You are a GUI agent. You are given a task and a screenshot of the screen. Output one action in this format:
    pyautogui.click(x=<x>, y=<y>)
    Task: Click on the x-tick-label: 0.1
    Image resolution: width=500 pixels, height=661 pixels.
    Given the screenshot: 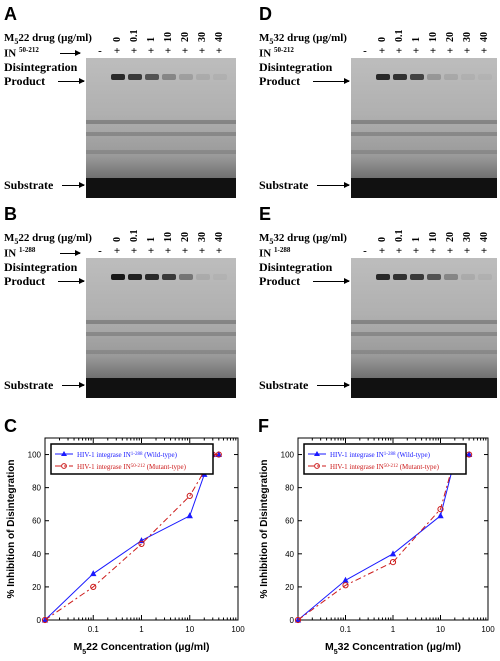 What is the action you would take?
    pyautogui.click(x=94, y=629)
    